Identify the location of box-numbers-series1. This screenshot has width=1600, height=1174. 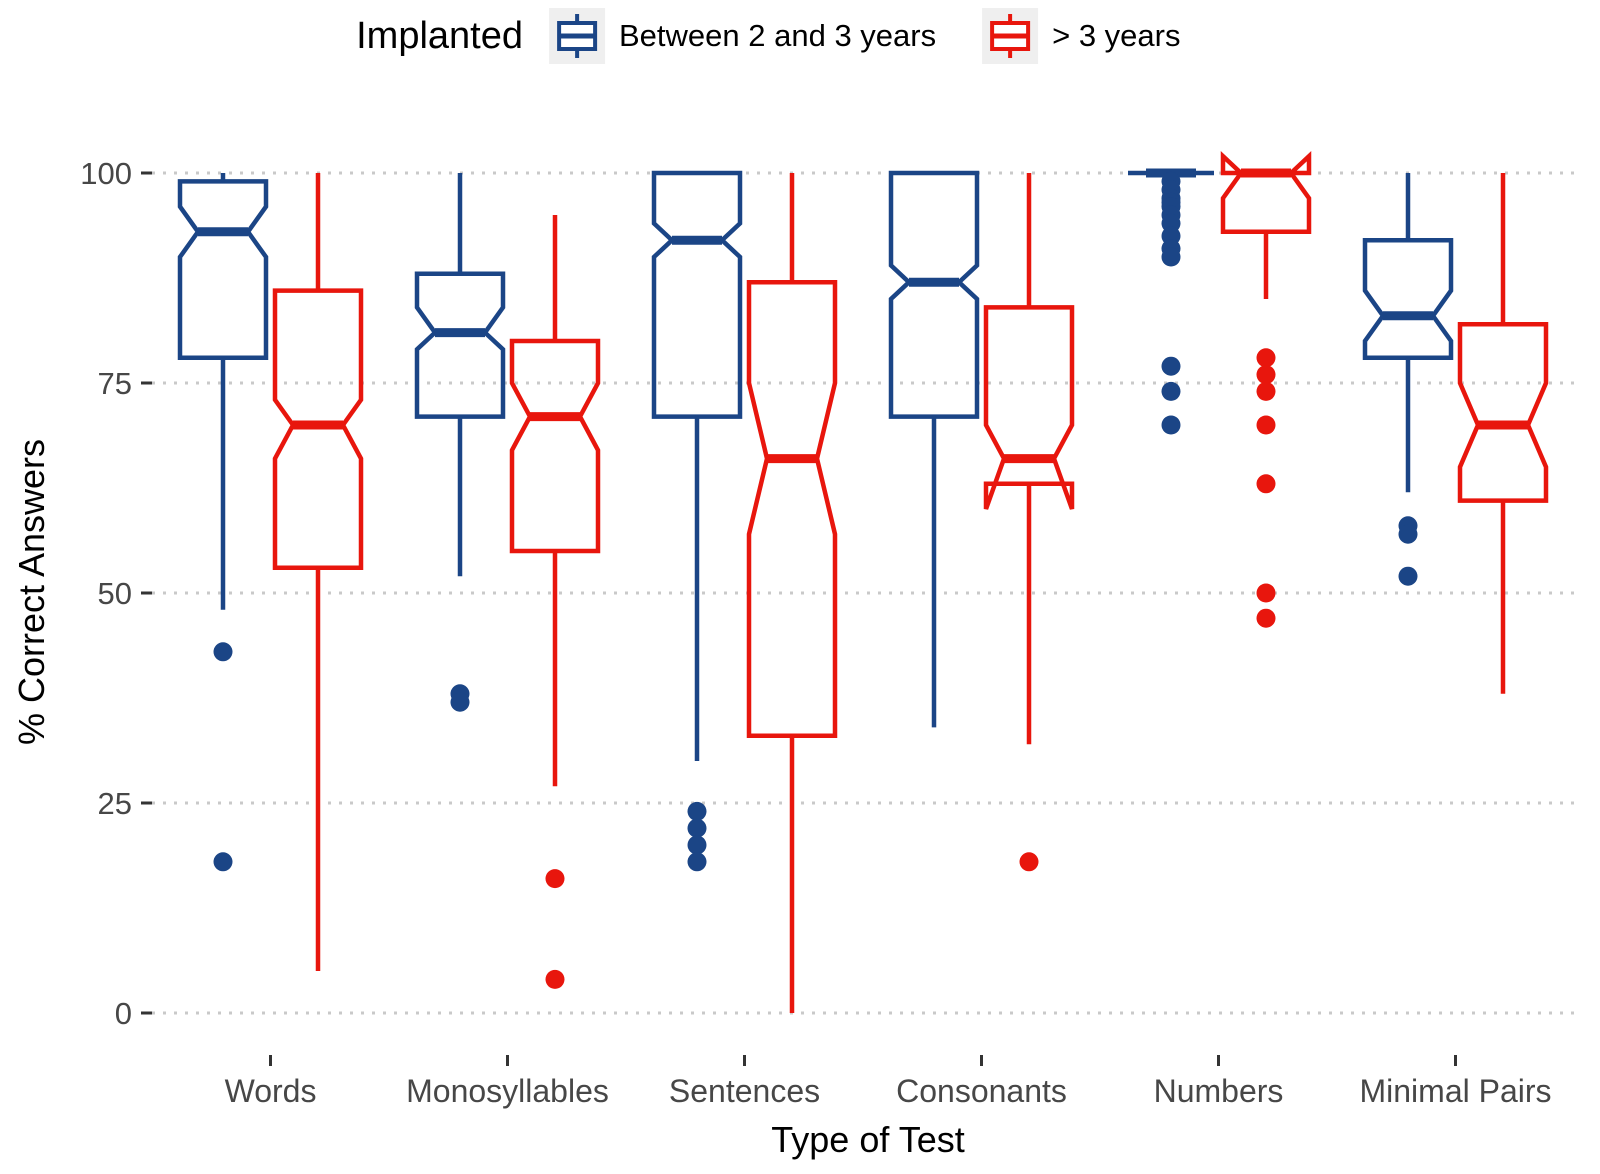
(1266, 389).